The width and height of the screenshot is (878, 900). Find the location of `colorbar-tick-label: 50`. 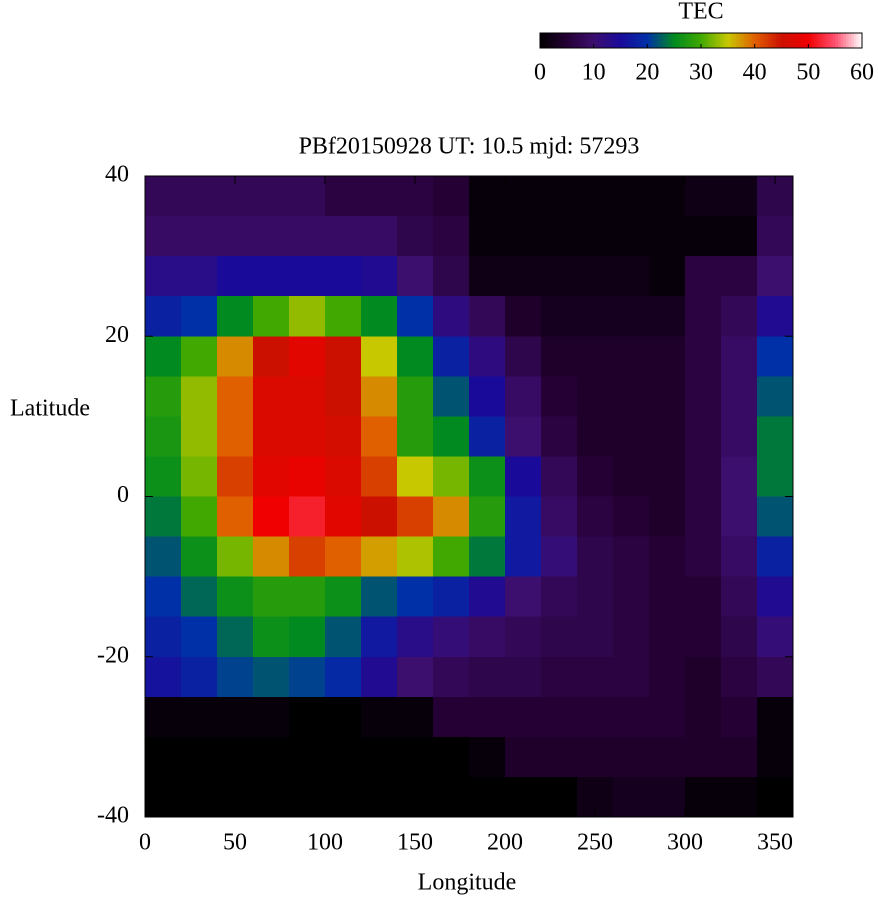

colorbar-tick-label: 50 is located at coordinates (808, 73).